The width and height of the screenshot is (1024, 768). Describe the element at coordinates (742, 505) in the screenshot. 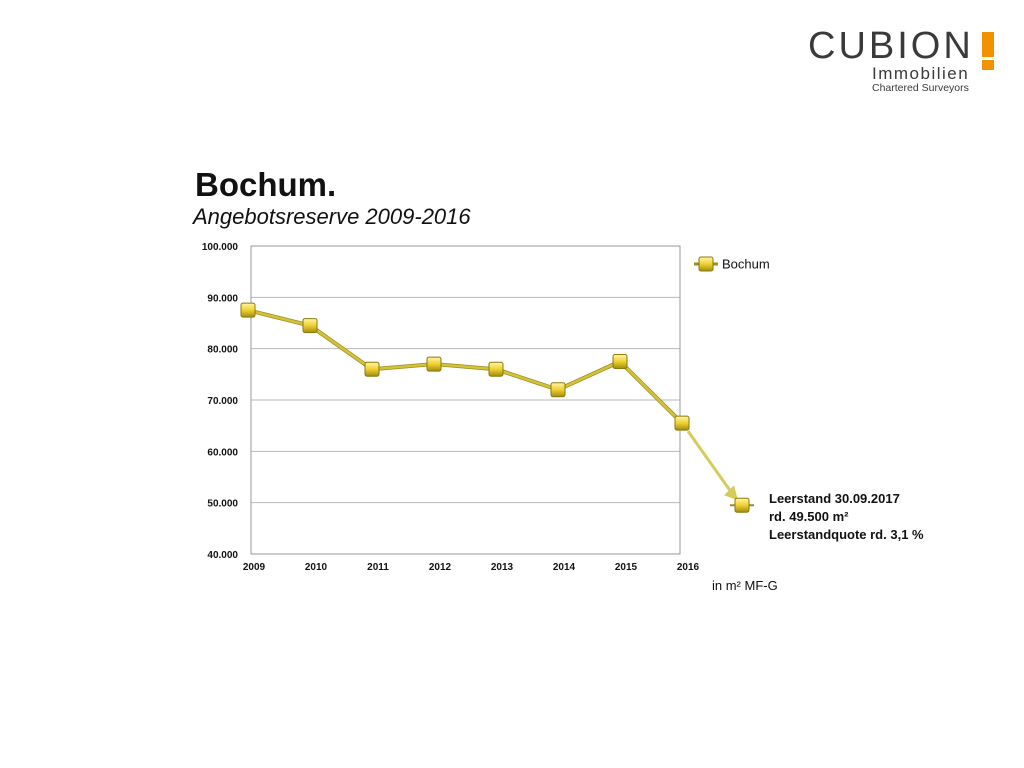

I see `annotation-point` at that location.